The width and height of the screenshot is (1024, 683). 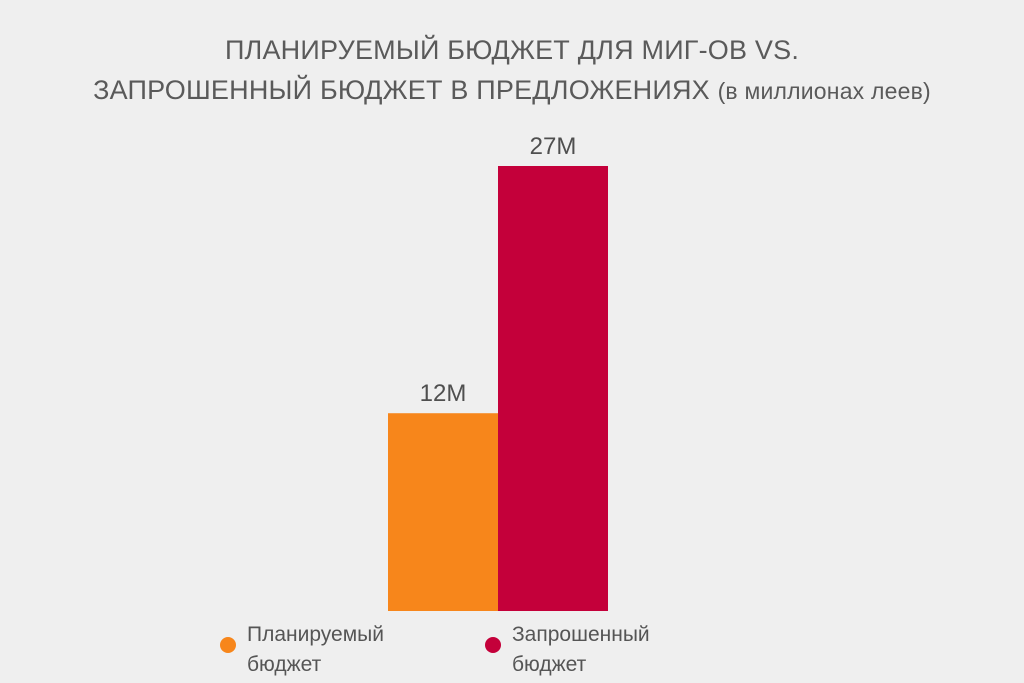 What do you see at coordinates (581, 634) in the screenshot?
I see `legend-label-requested-line1: Запрошенный` at bounding box center [581, 634].